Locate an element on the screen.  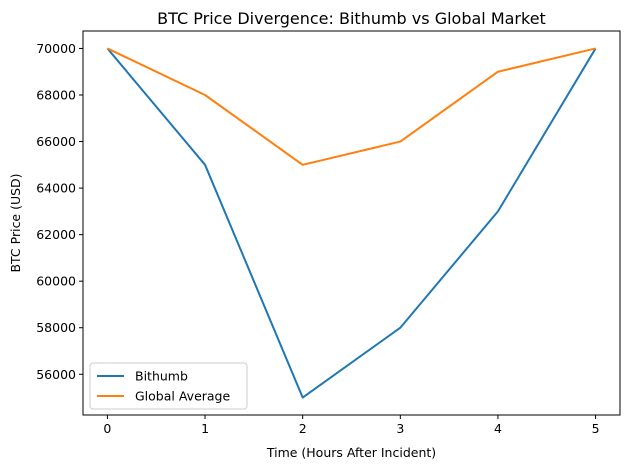
y-axis: 56000 58000 60000 62000 64000 66000 68000 70000 is located at coordinates (59, 211).